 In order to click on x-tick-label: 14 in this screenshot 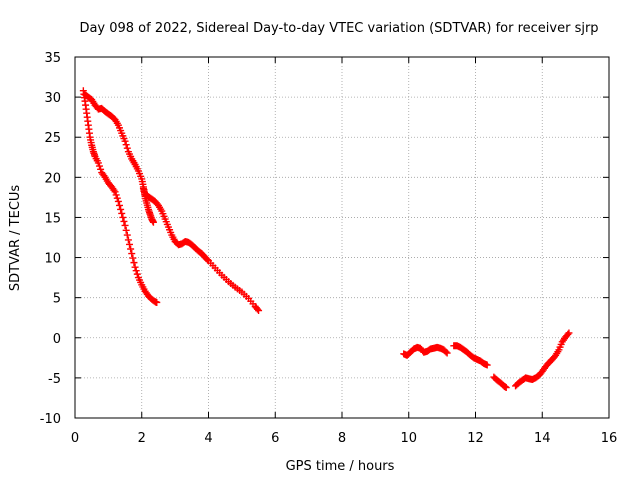, I will do `click(542, 438)`.